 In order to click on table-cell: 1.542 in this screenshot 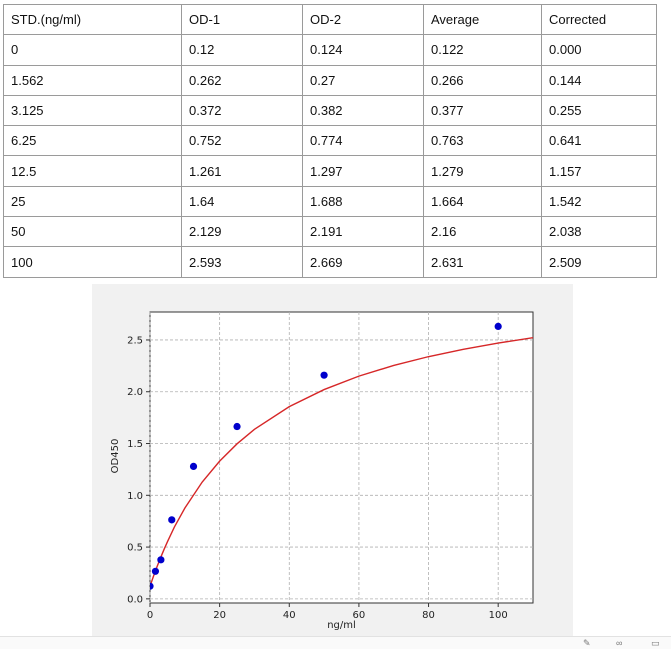, I will do `click(599, 201)`.